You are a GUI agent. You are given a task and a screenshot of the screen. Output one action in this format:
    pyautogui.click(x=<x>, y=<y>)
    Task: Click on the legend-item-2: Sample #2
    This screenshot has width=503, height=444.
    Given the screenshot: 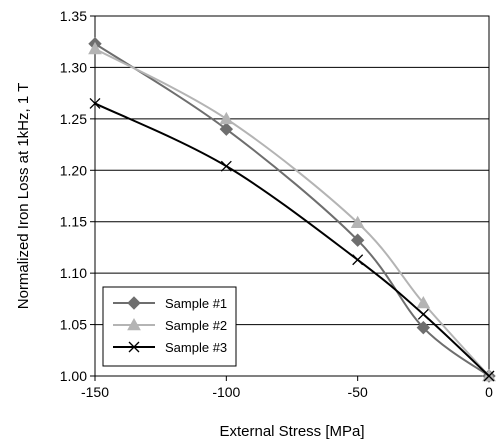 What is the action you would take?
    pyautogui.click(x=170, y=325)
    